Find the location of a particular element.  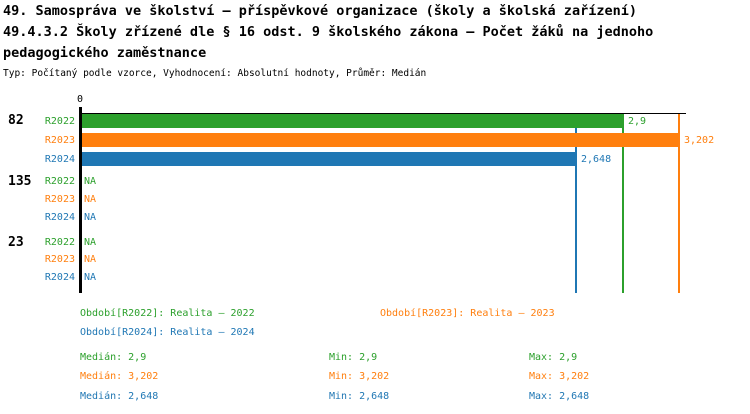

series-label-r2022-g135: R2022 is located at coordinates (59, 181).